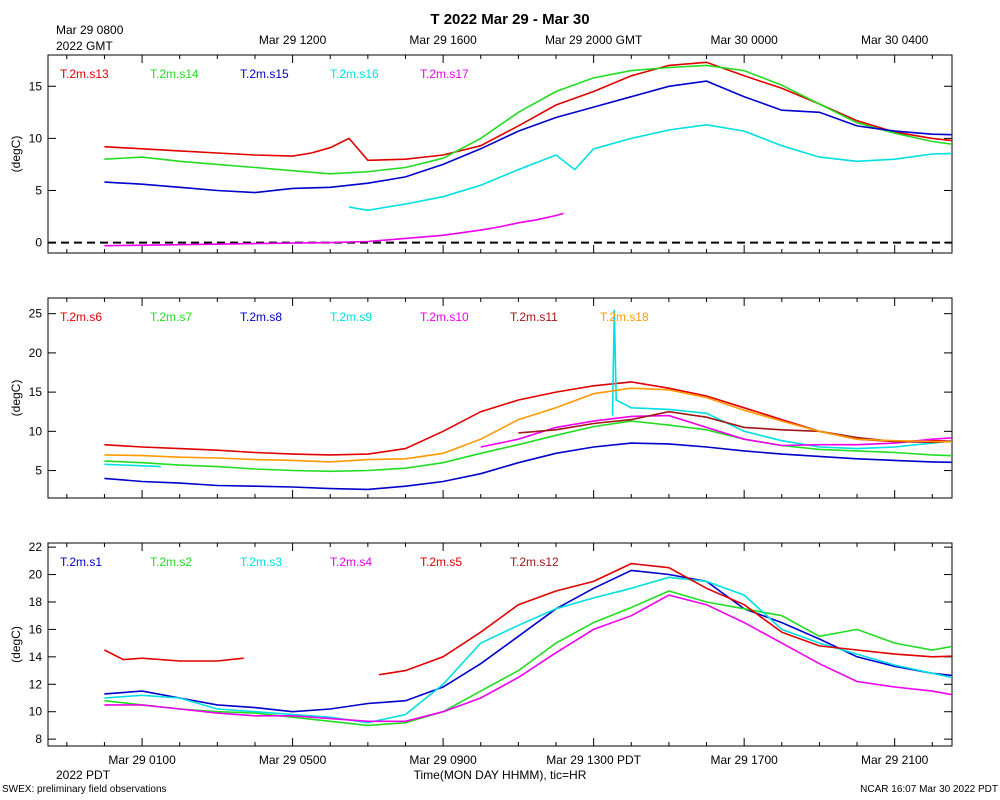  I want to click on series-line-T.2m.s15, so click(528, 137).